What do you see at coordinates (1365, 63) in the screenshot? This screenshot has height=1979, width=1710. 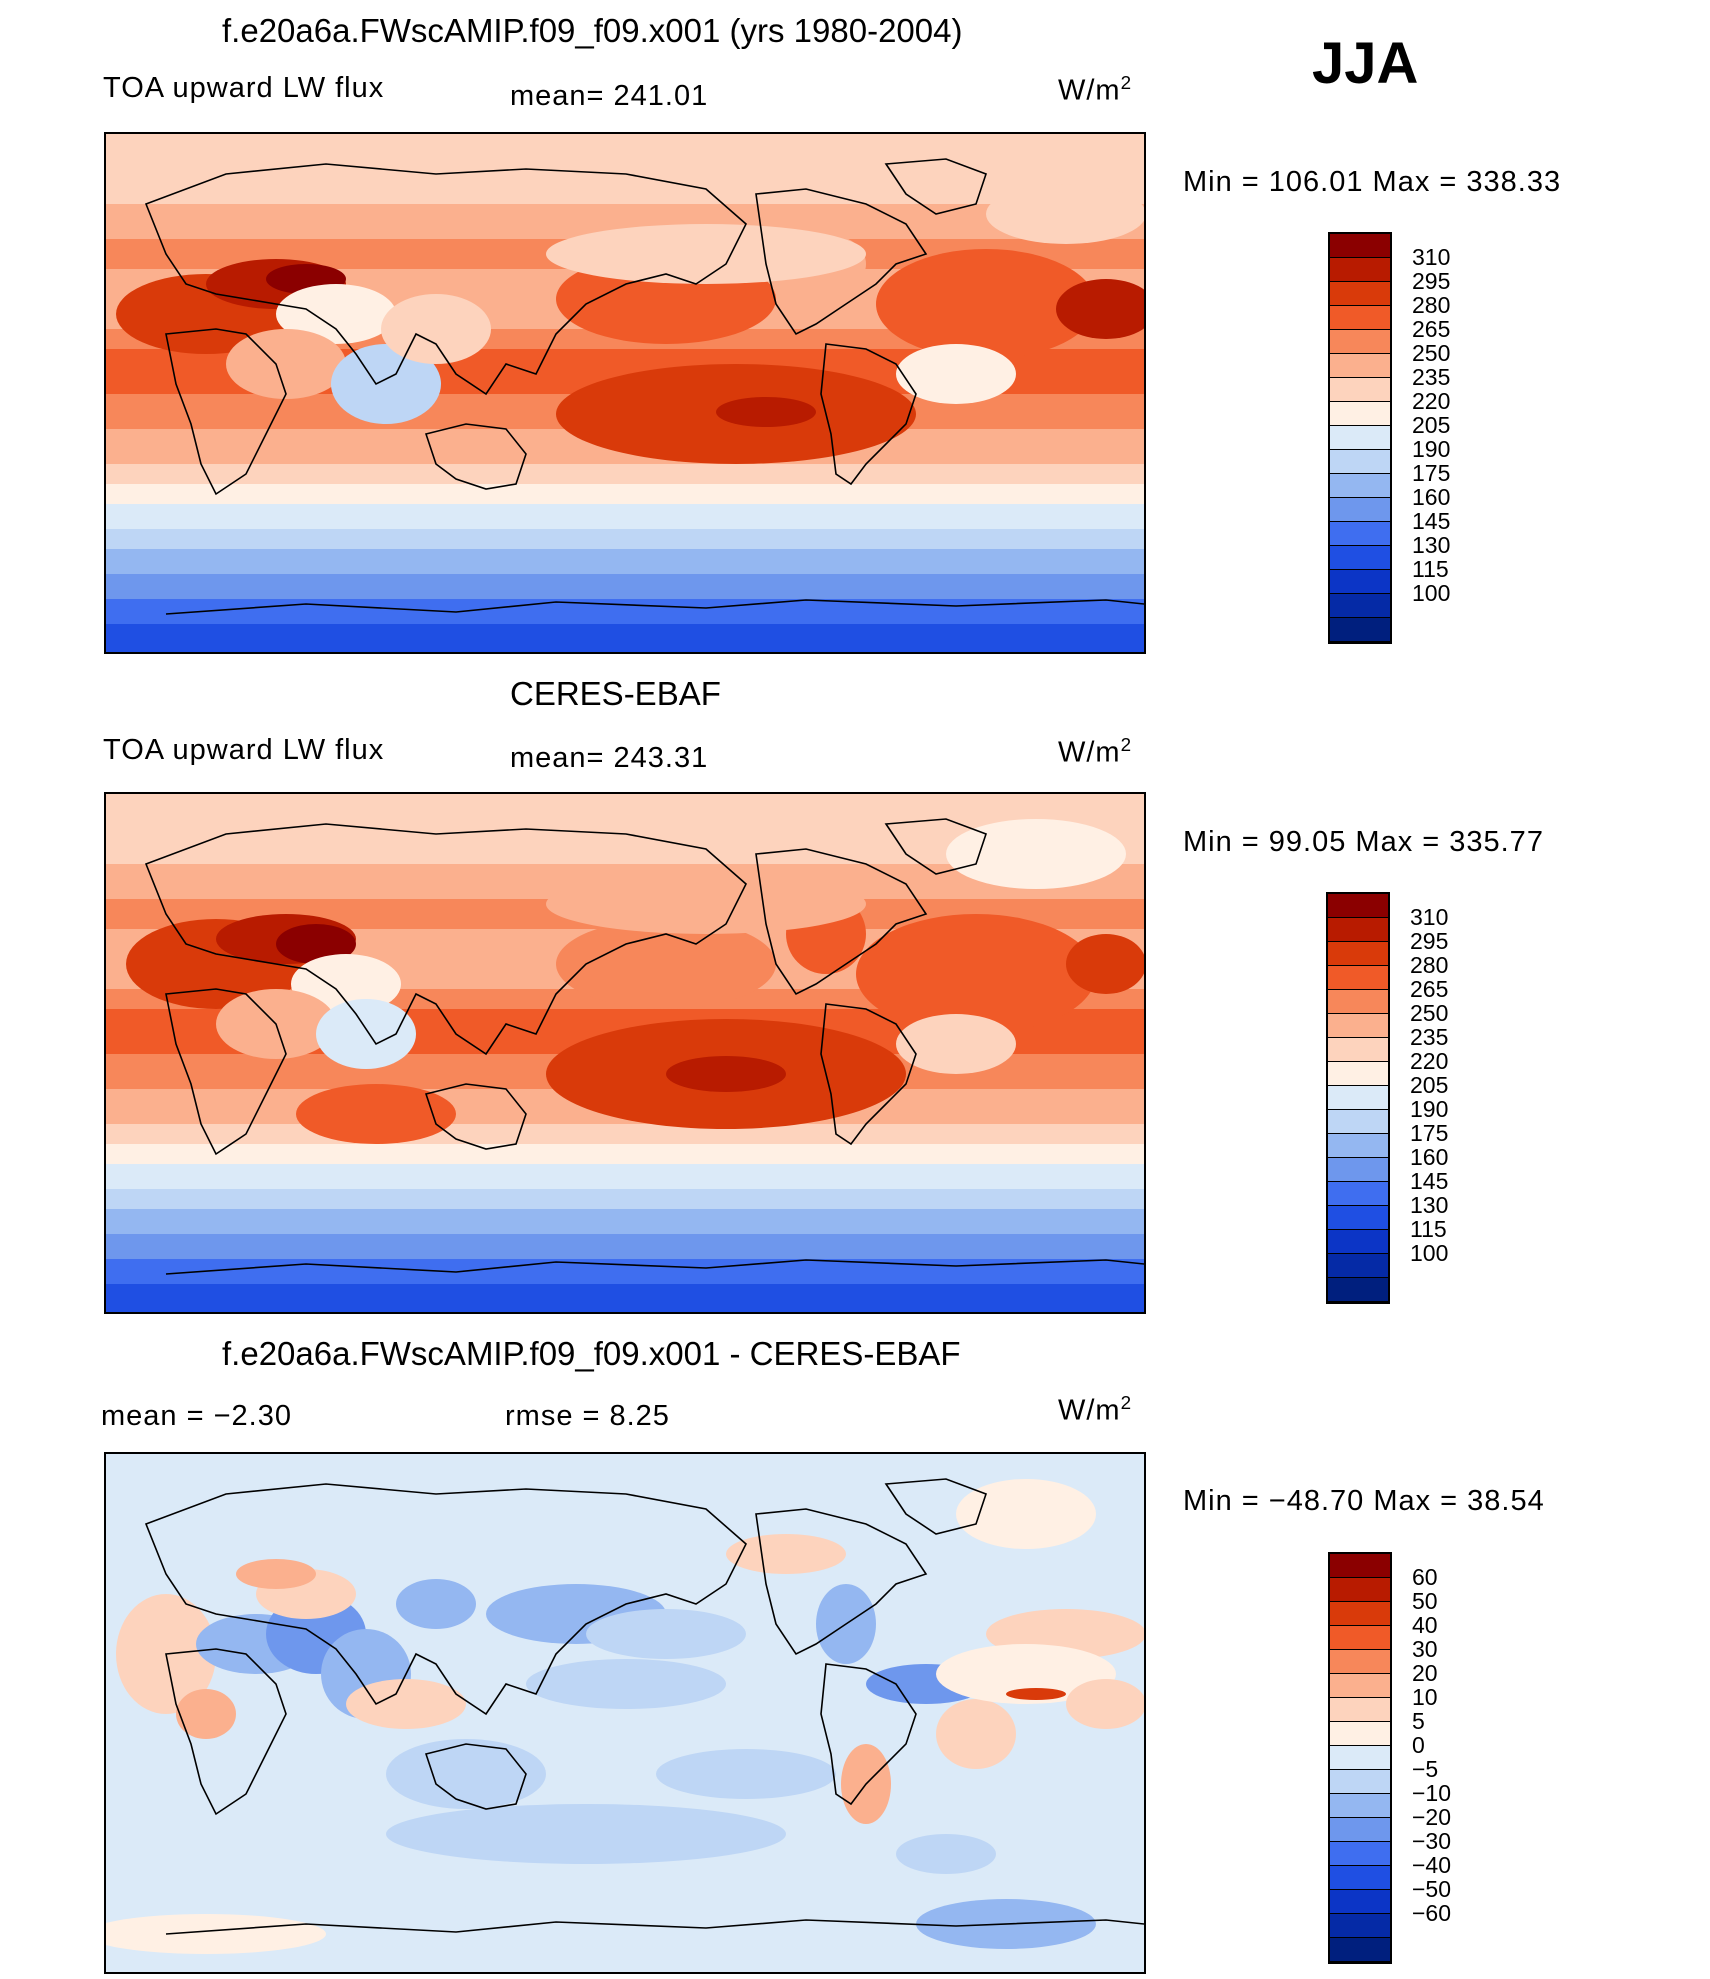 I see `season-label: JJA` at bounding box center [1365, 63].